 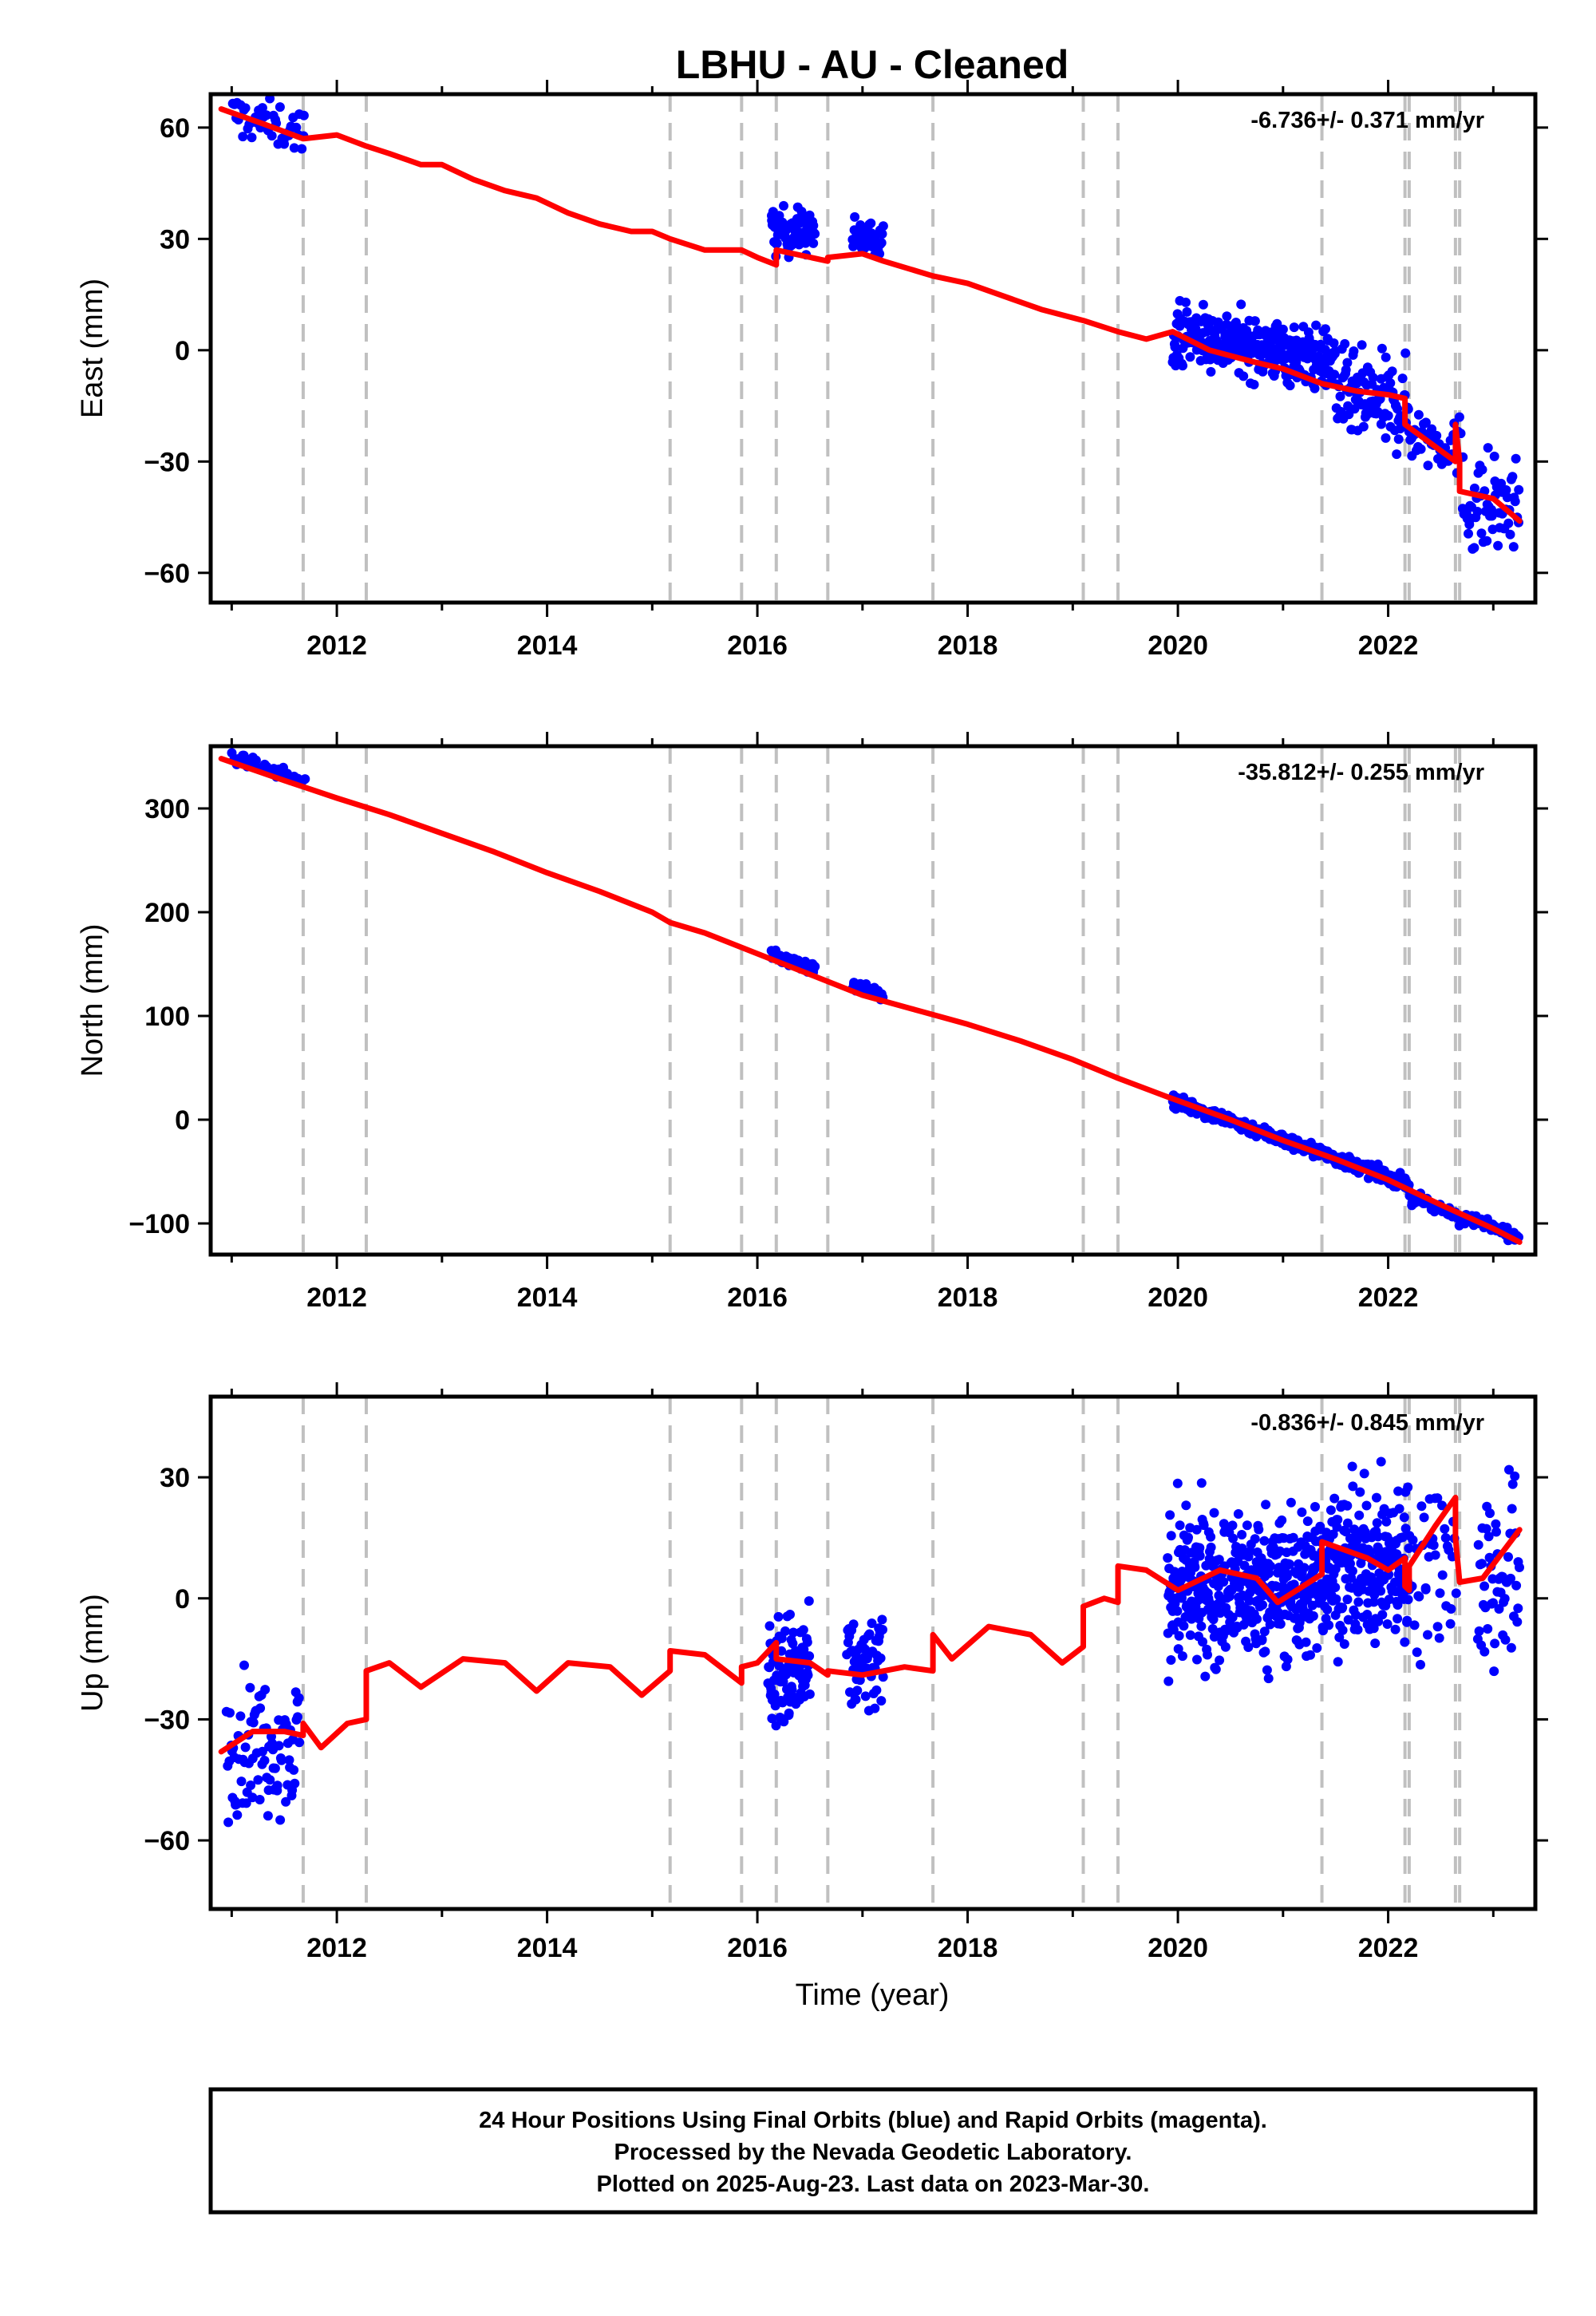 What do you see at coordinates (336, 1297) in the screenshot?
I see `x-tick-label: 2012` at bounding box center [336, 1297].